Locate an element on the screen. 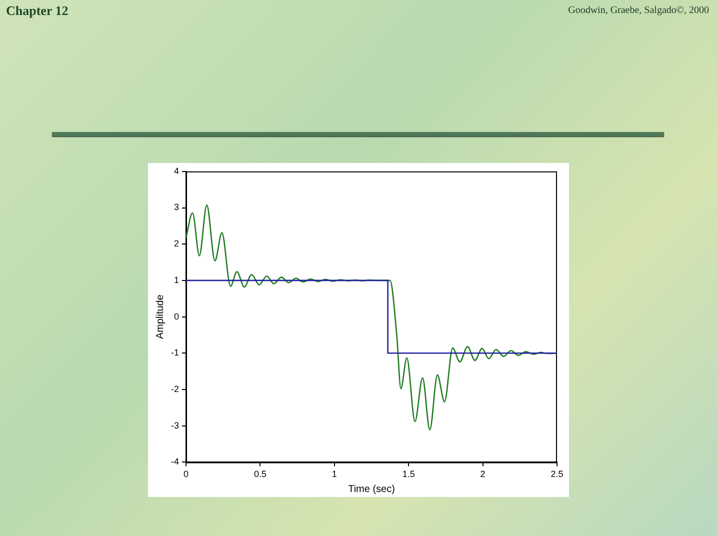 The height and width of the screenshot is (536, 717). x-tick-label: 1.5 is located at coordinates (408, 474).